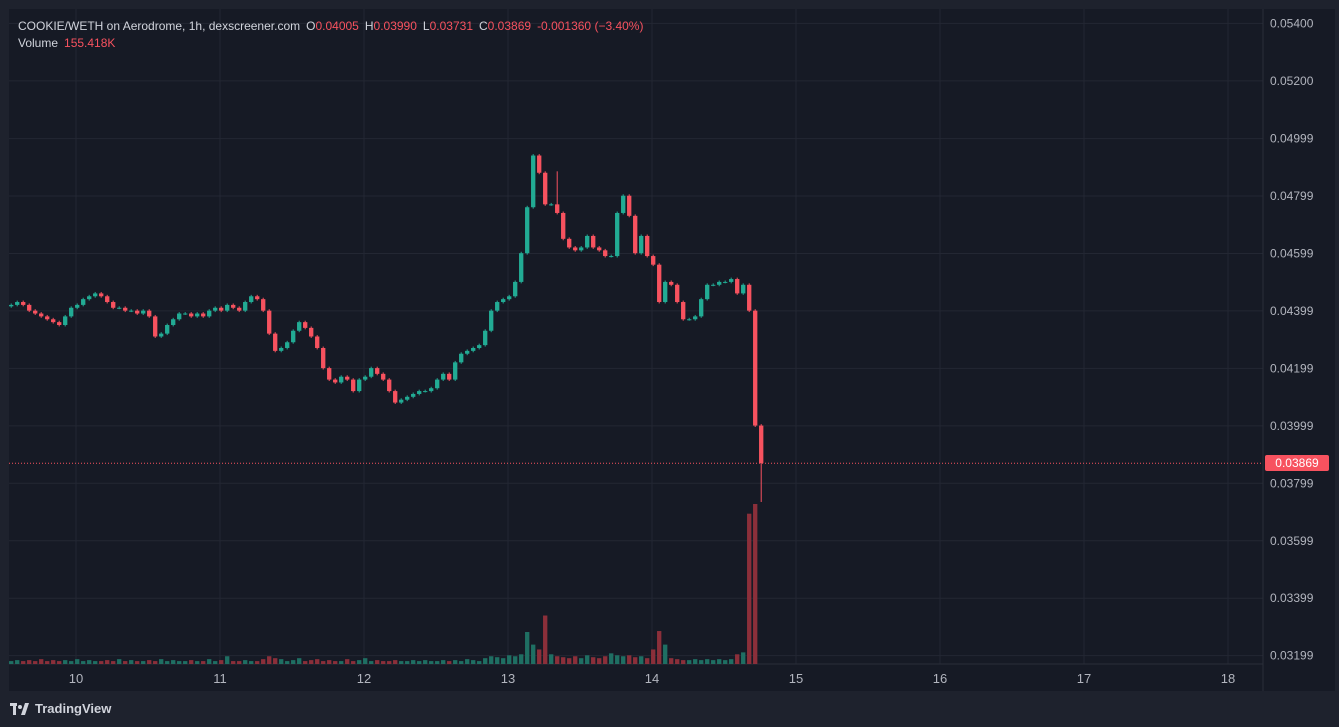 This screenshot has height=727, width=1339. I want to click on open-value: 0.04005, so click(337, 26).